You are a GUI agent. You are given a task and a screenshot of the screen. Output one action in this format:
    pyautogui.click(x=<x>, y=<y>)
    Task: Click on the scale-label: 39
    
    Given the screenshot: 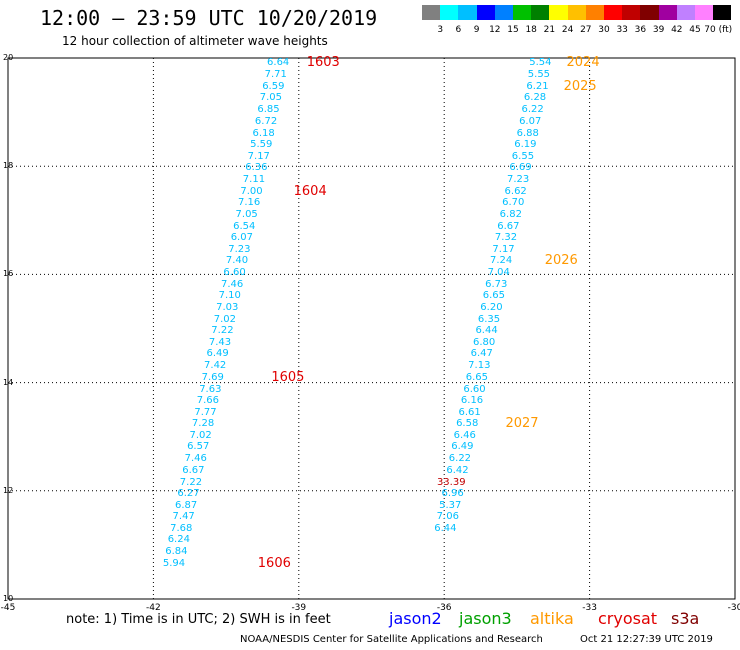 What is the action you would take?
    pyautogui.click(x=658, y=30)
    